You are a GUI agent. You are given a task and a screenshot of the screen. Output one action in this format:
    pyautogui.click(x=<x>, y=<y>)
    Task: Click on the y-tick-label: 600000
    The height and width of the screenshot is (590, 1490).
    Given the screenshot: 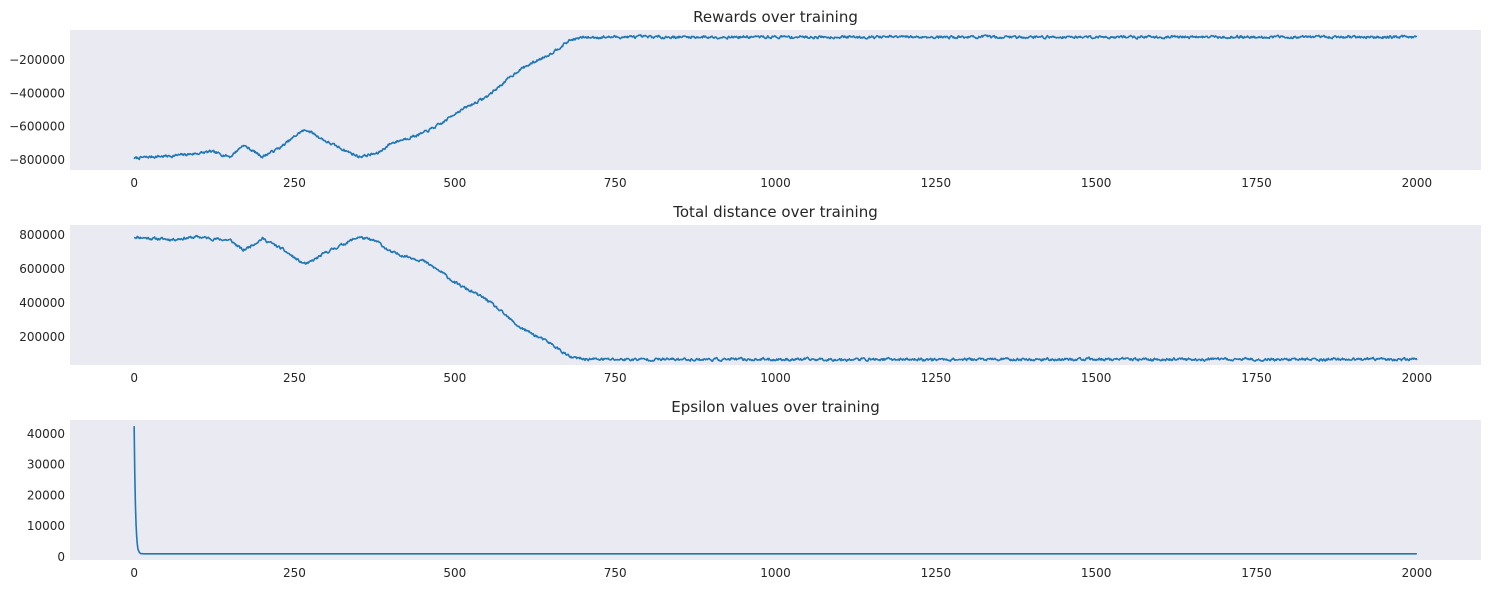 What is the action you would take?
    pyautogui.click(x=42, y=269)
    